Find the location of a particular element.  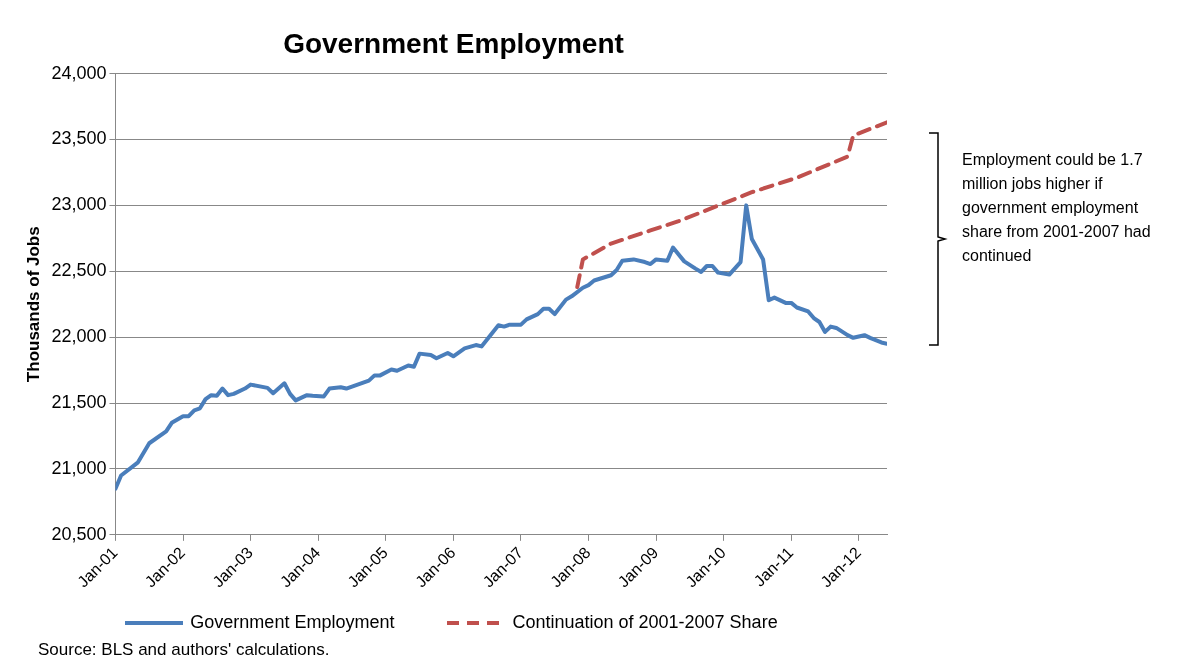

y-tick-label: 22,500 is located at coordinates (79, 270).